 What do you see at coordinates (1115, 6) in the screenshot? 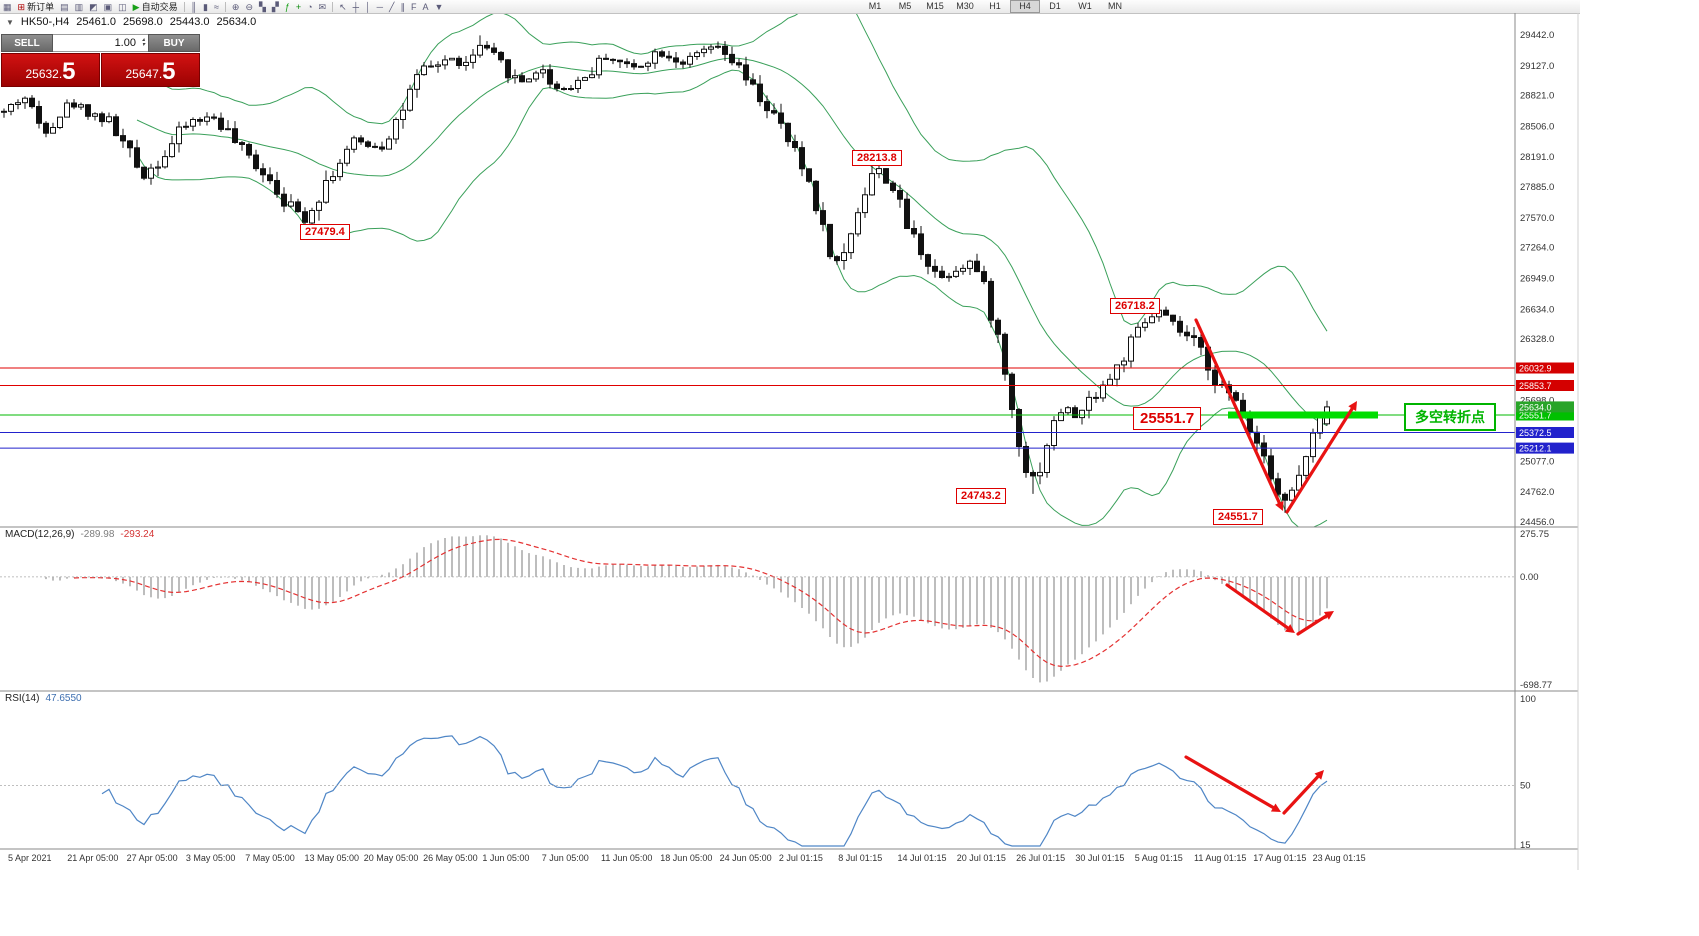
I see `timeframe-mn-button: MN` at bounding box center [1115, 6].